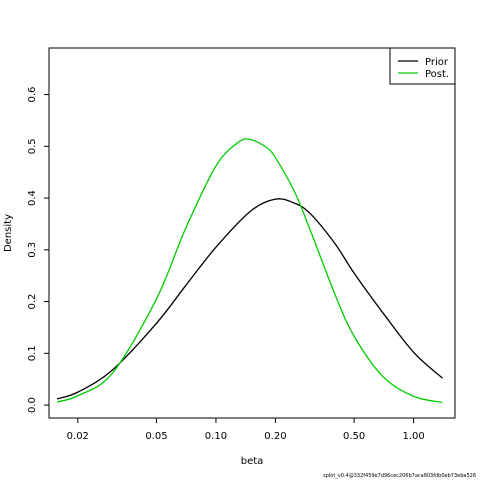  I want to click on y-tick-label: 0.2, so click(32, 302).